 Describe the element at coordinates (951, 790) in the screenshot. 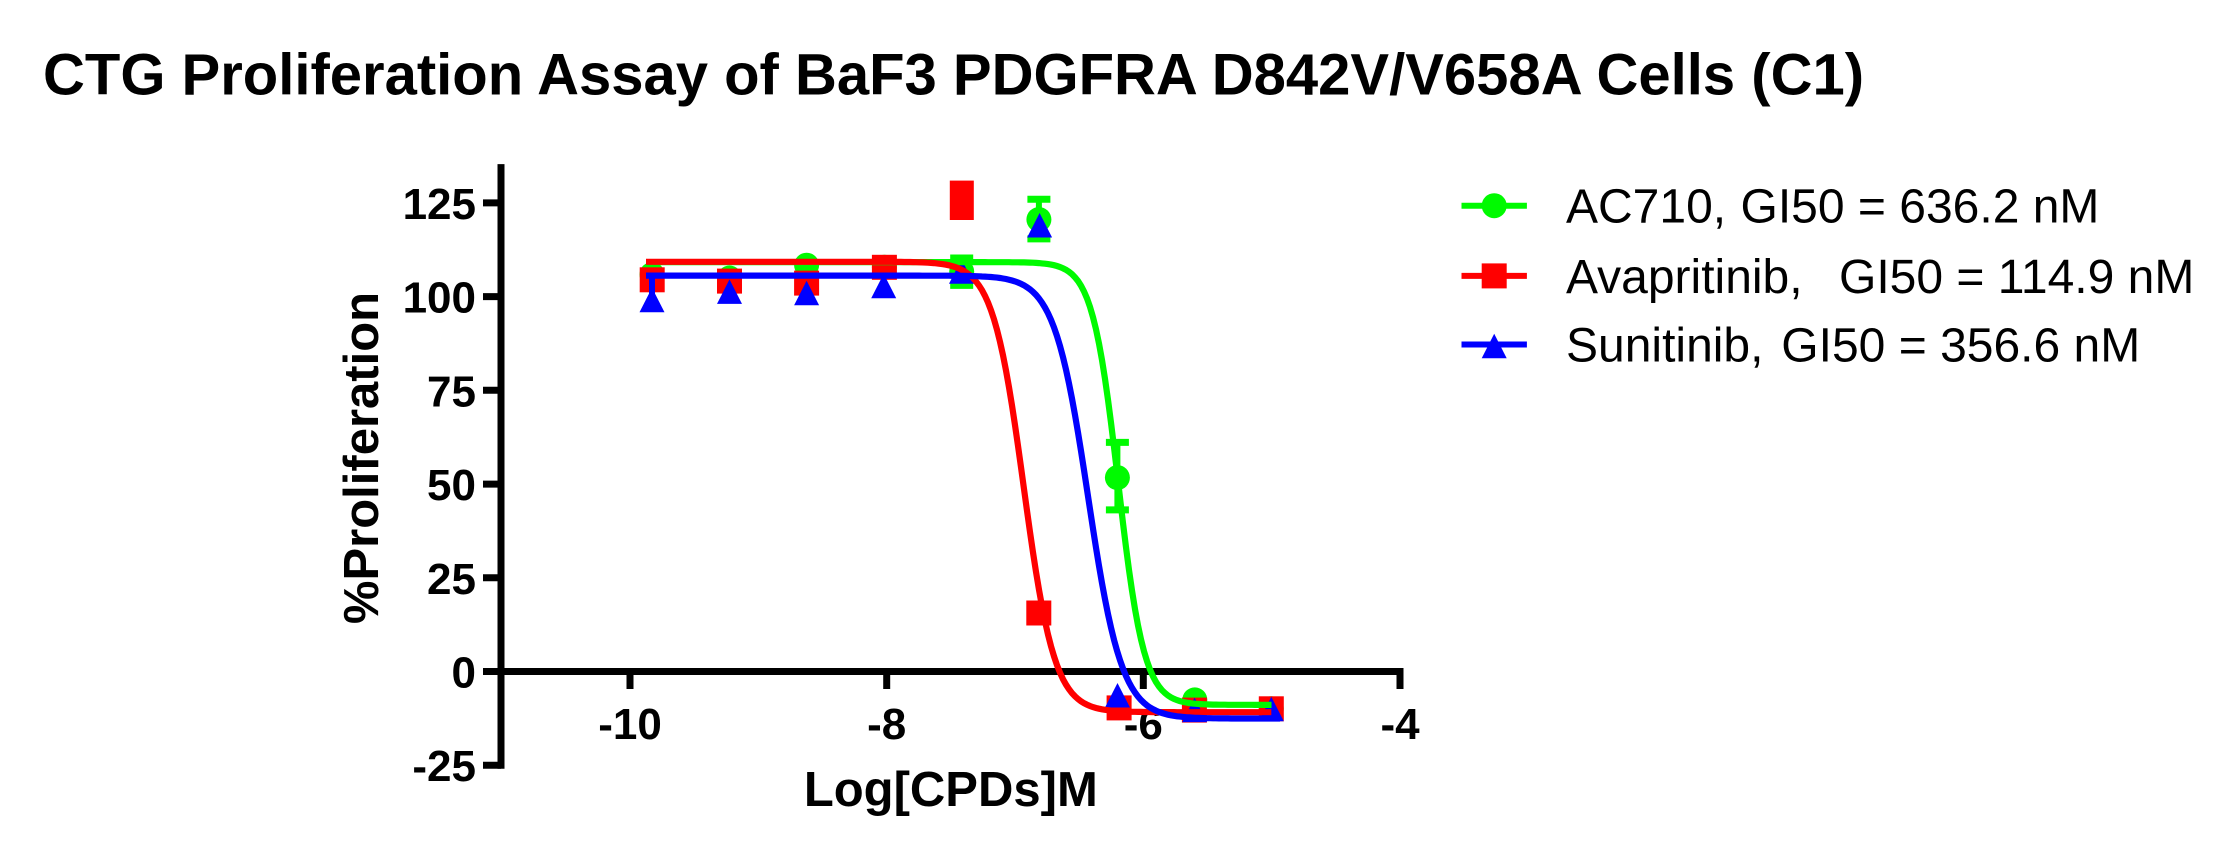

I see `svg-text: Log[CPDs]M` at that location.